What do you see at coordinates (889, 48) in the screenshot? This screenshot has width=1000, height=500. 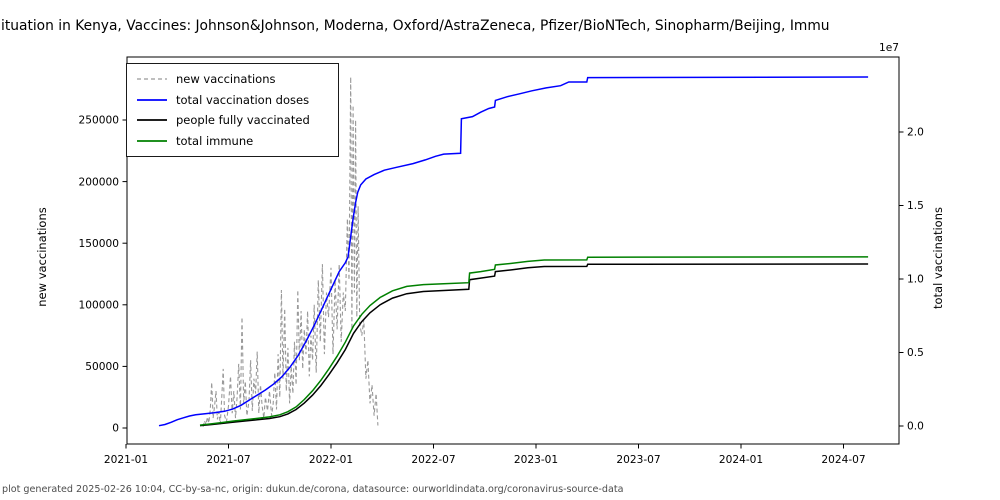 I see `y-right-offset-label: 1e7` at bounding box center [889, 48].